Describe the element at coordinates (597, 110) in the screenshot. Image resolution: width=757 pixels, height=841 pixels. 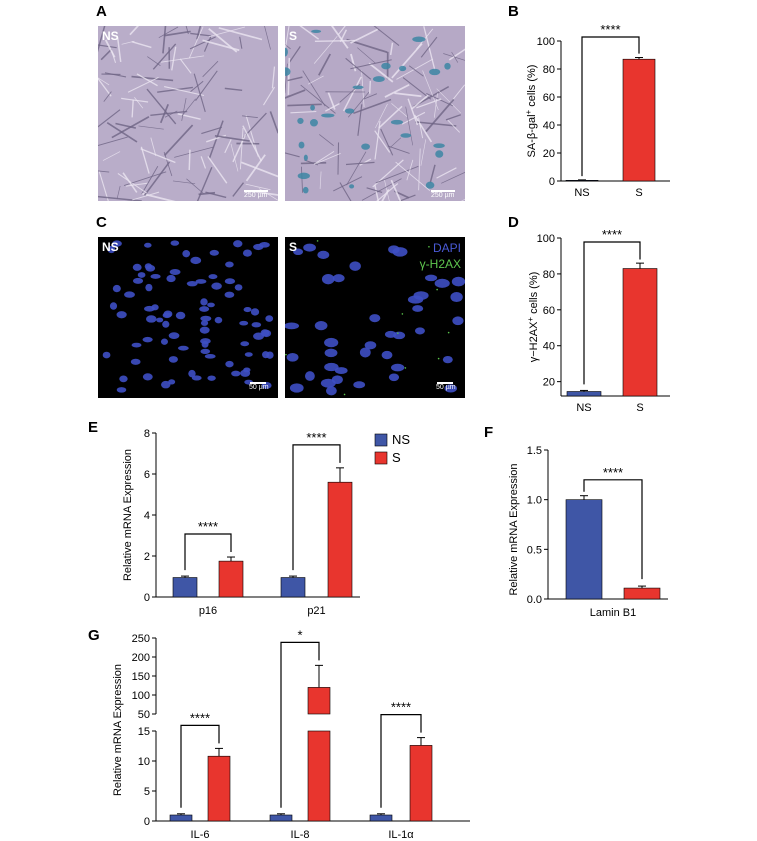
I see `chart-b: 0 20 40 60 80 100 NS S **** SA-β-gal+ cells (%)` at that location.